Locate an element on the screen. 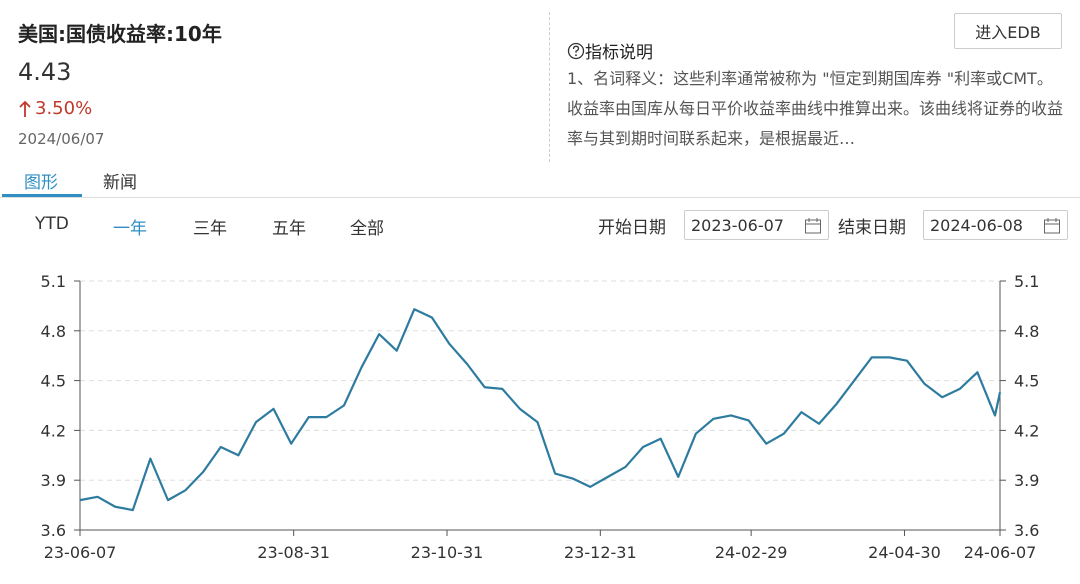 This screenshot has height=584, width=1080. x-tick-label: 24-02-29 is located at coordinates (751, 552).